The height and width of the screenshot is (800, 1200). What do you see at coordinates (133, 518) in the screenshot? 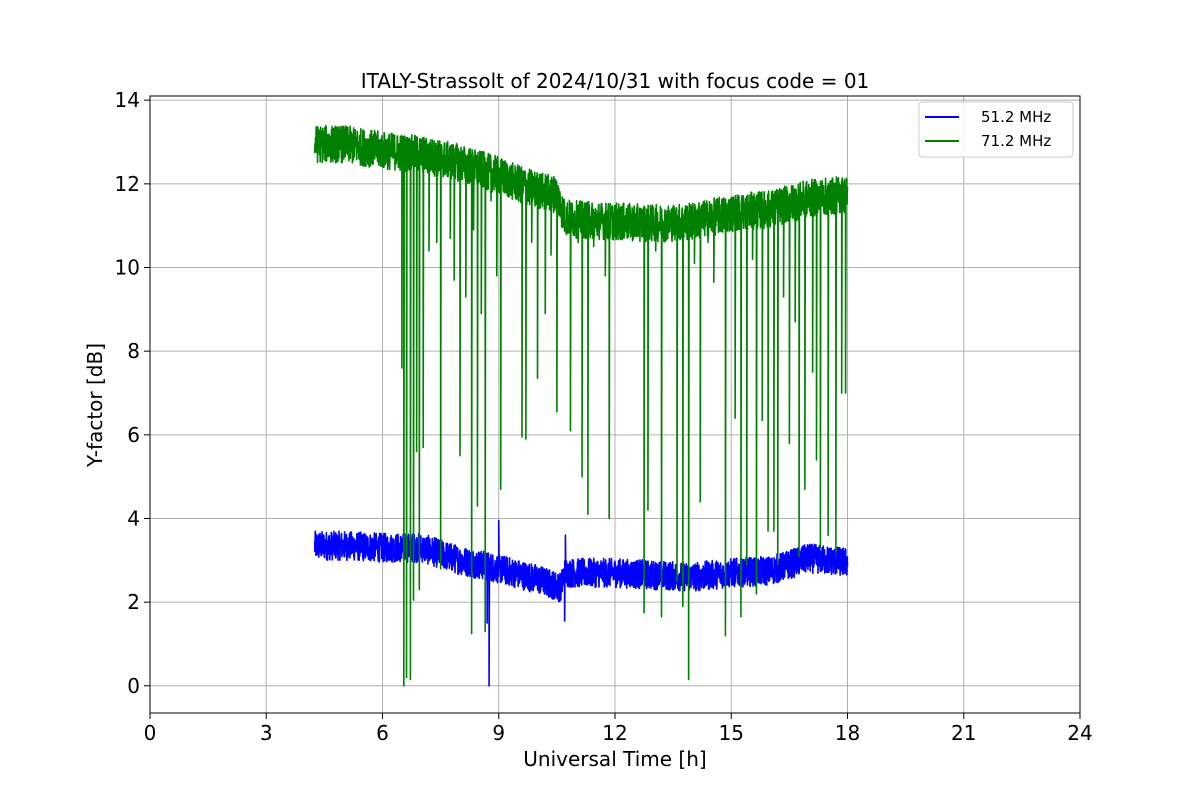
I see `y-tick-label: 4` at bounding box center [133, 518].